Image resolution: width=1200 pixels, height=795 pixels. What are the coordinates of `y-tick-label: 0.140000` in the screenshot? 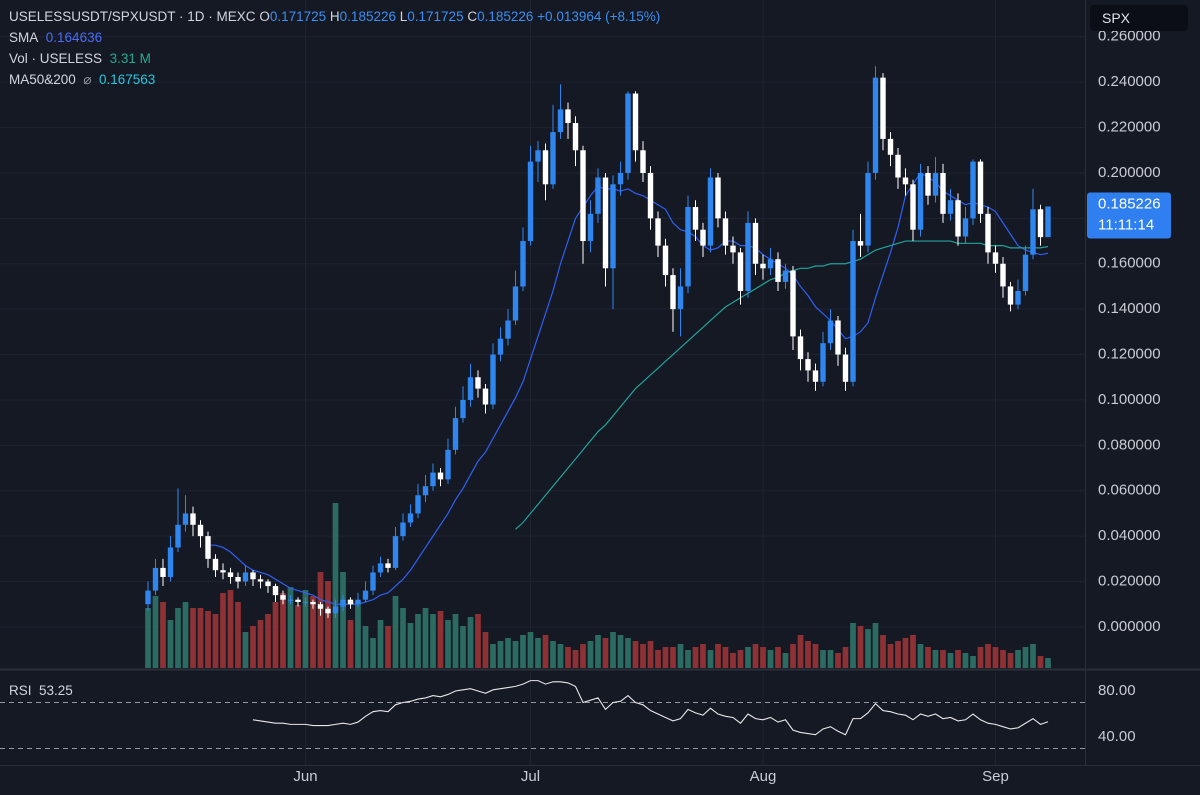 It's located at (1129, 308).